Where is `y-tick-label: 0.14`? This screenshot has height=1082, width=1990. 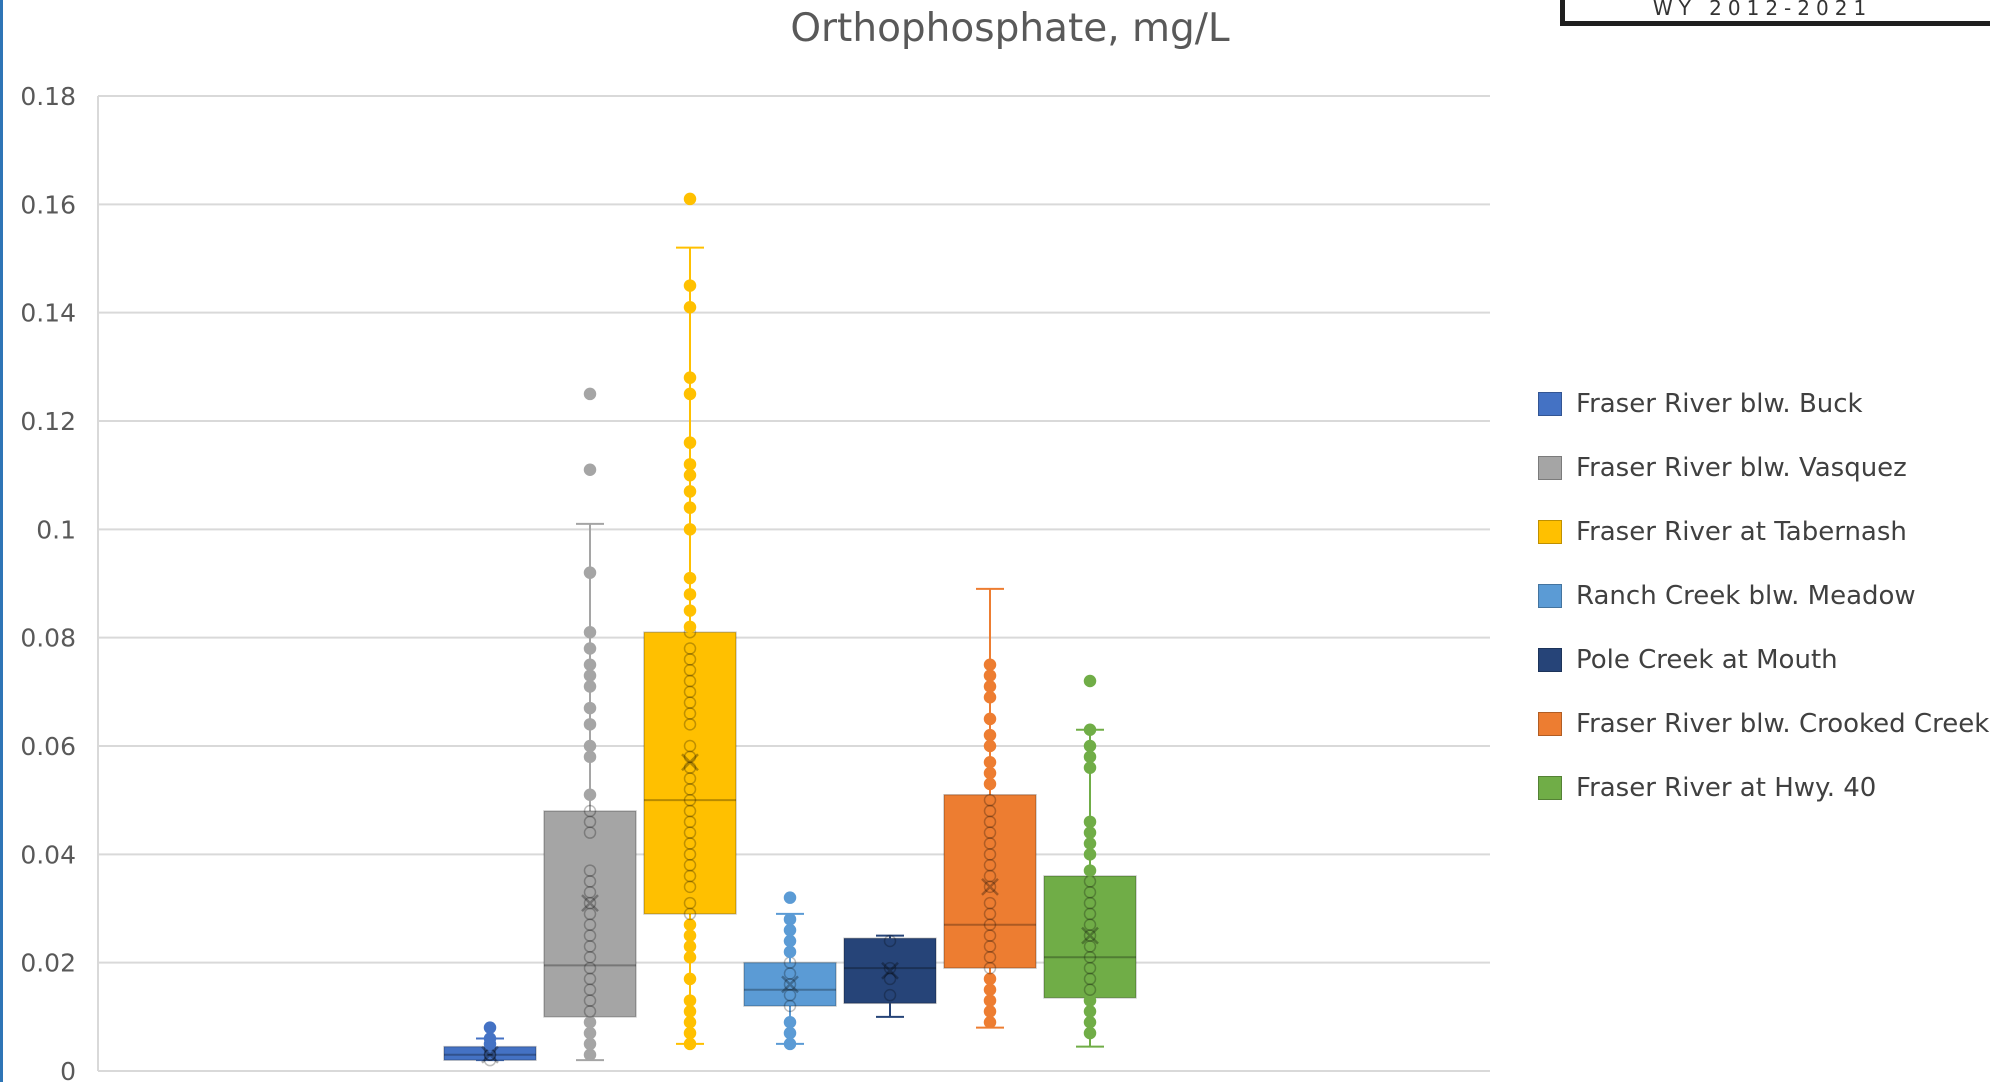 y-tick-label: 0.14 is located at coordinates (48, 313).